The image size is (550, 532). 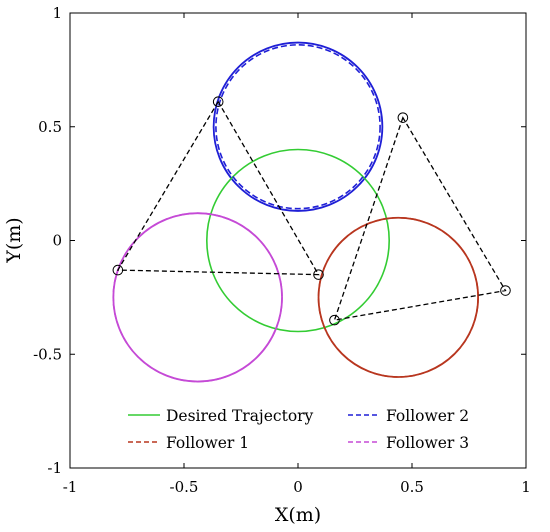 What do you see at coordinates (57, 13) in the screenshot?
I see `y-tick-label: 1` at bounding box center [57, 13].